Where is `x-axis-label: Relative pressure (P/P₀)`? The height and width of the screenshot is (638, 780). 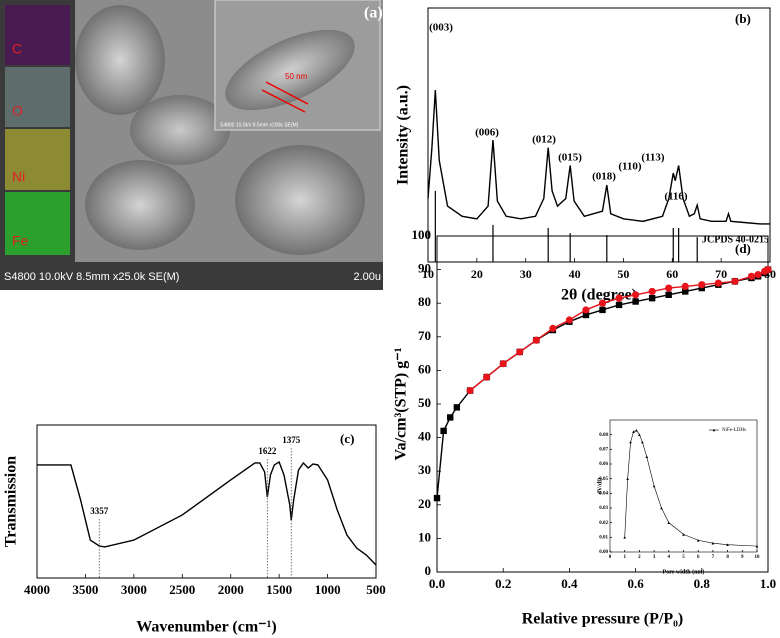
x-axis-label: Relative pressure (P/P₀) is located at coordinates (603, 619).